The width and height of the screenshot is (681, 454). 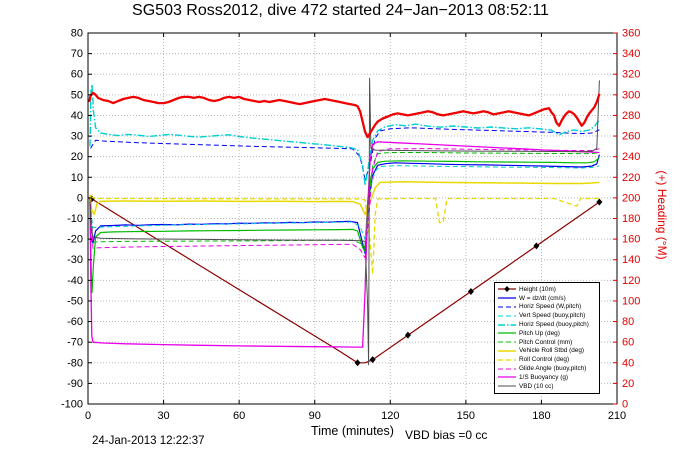 I want to click on x-tick-label: 60, so click(x=239, y=416).